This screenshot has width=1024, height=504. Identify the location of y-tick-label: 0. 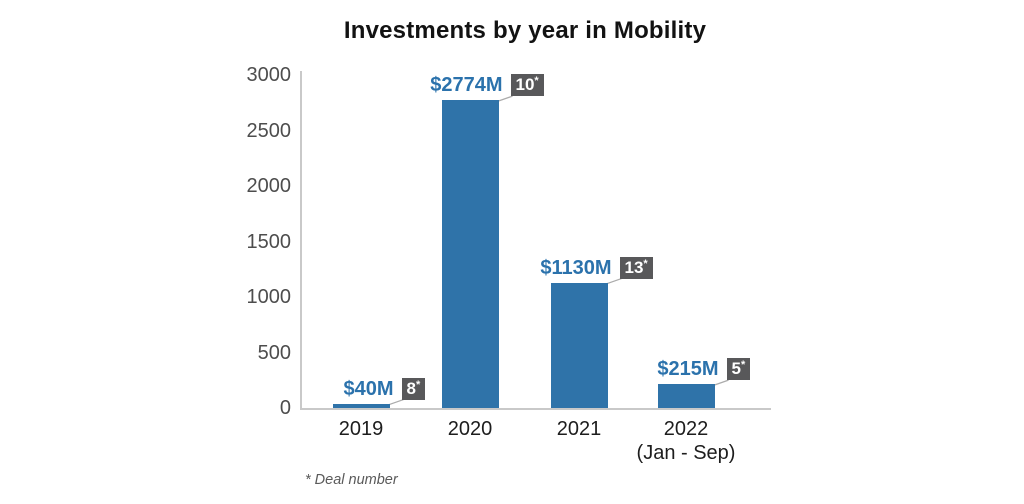
(285, 408).